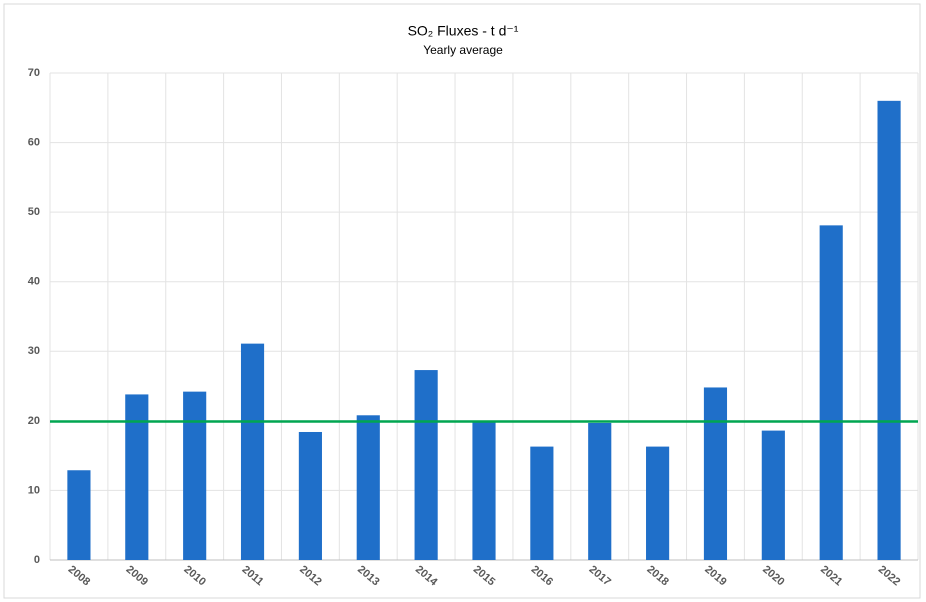 This screenshot has height=602, width=926. What do you see at coordinates (34, 421) in the screenshot?
I see `y-tick-label: 20` at bounding box center [34, 421].